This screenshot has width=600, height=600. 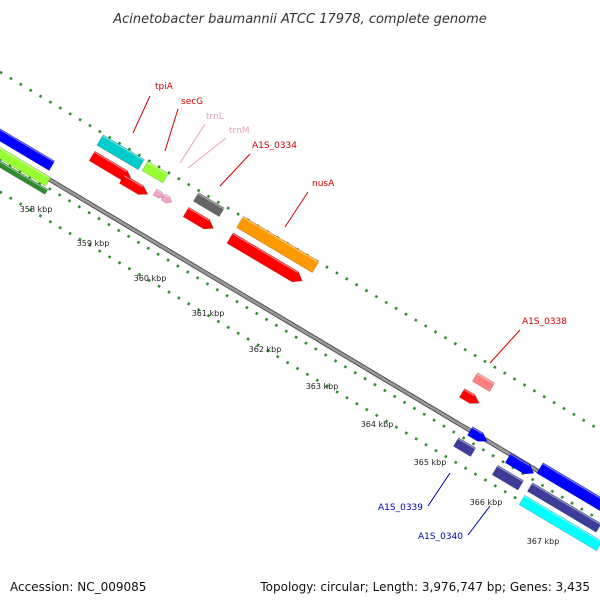 I want to click on gene-label: A1S_0334, so click(x=274, y=146).